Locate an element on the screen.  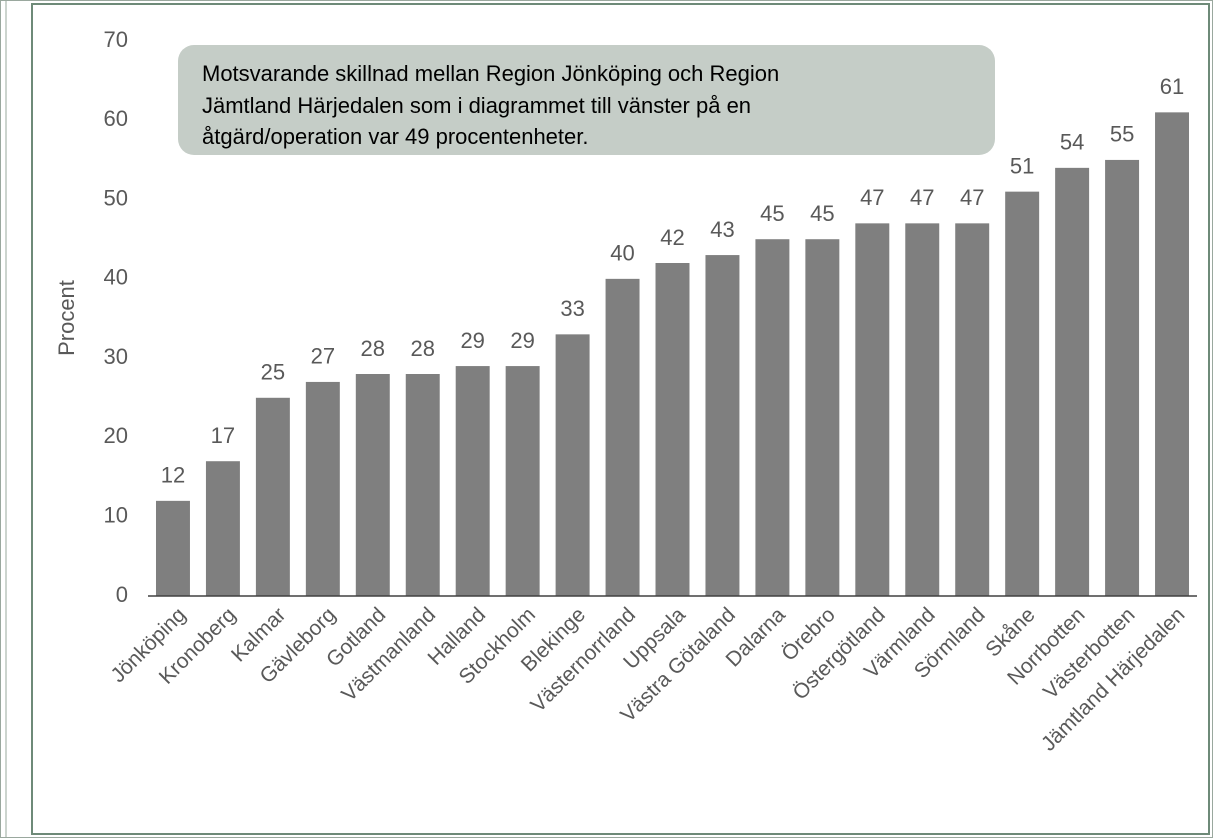
value-label: 27 is located at coordinates (323, 356).